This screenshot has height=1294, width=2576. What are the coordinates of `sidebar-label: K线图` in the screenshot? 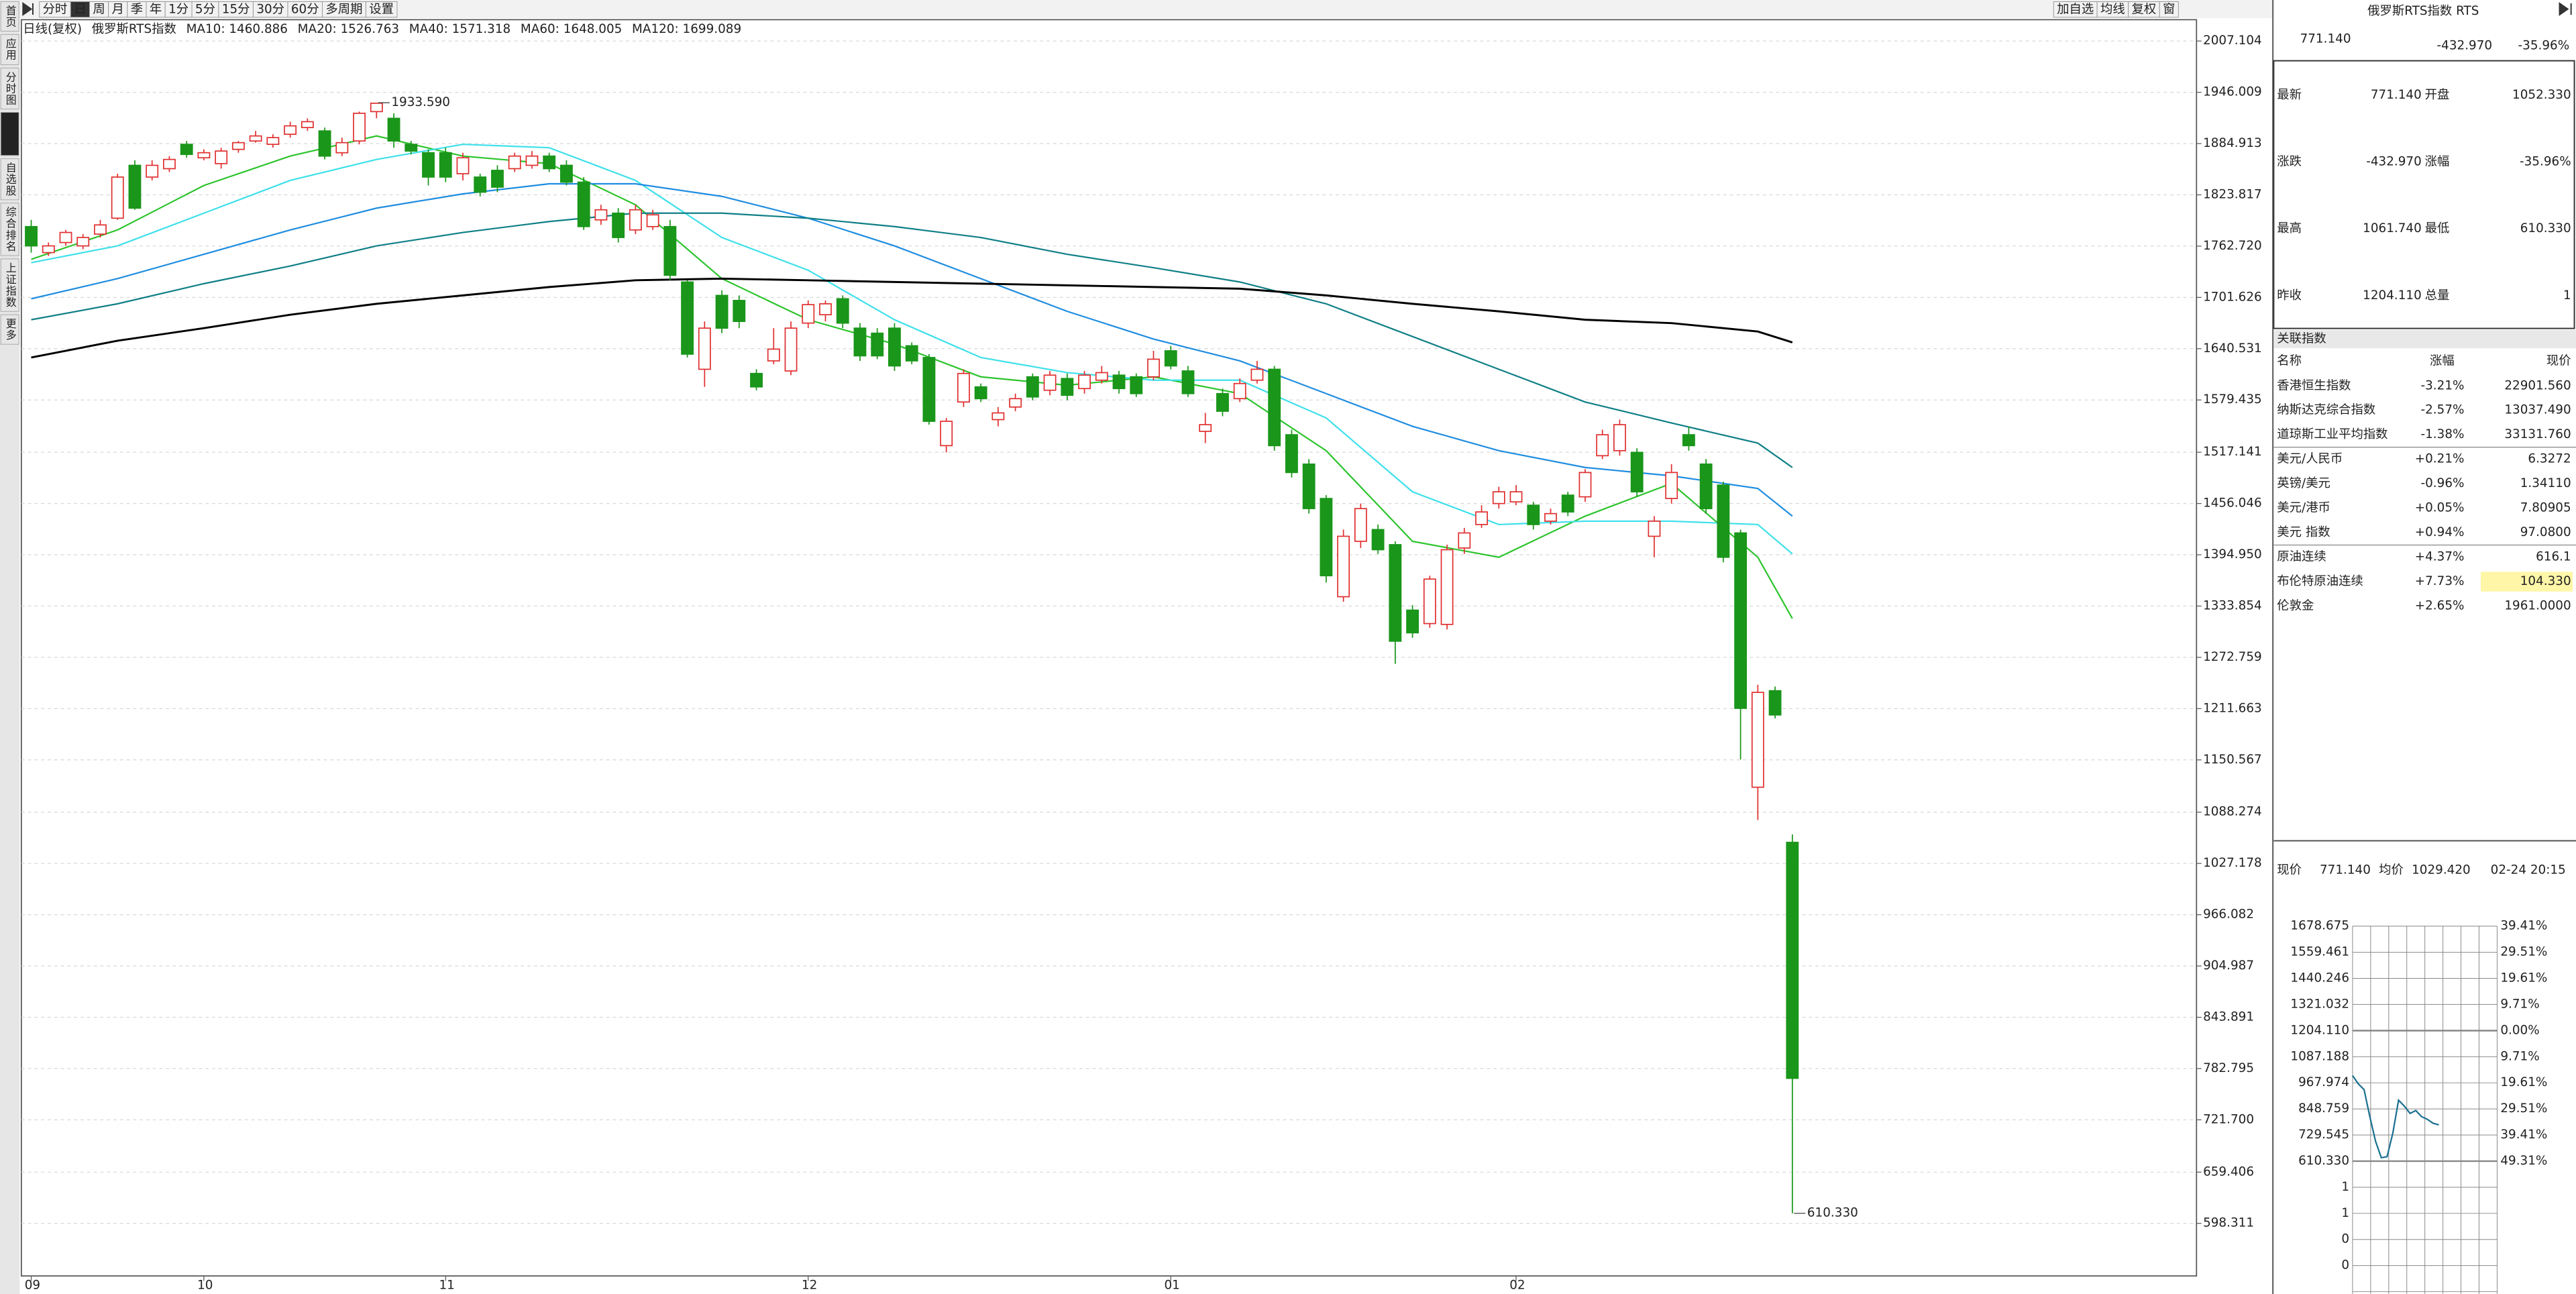 It's located at (10, 133).